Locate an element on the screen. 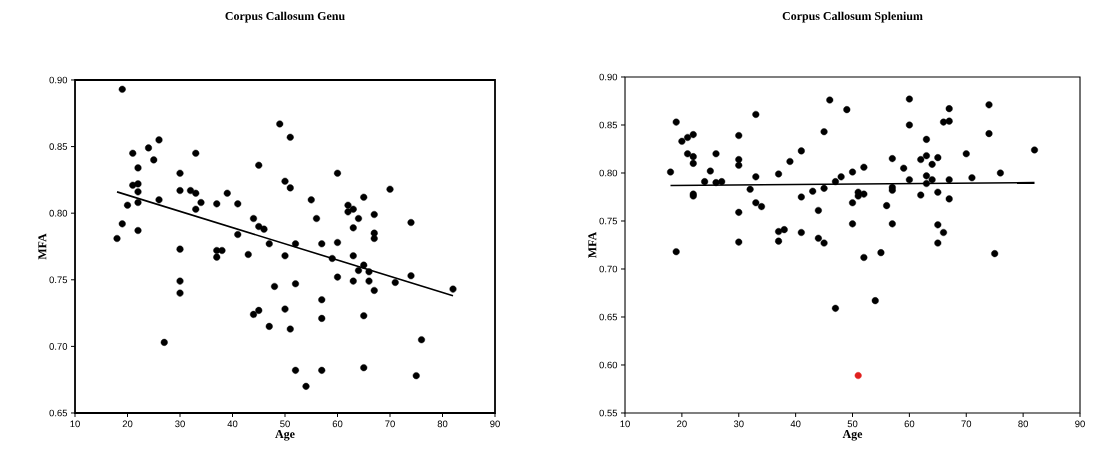 The image size is (1097, 475). chart-title: Corpus Callosum Splenium is located at coordinates (852, 17).